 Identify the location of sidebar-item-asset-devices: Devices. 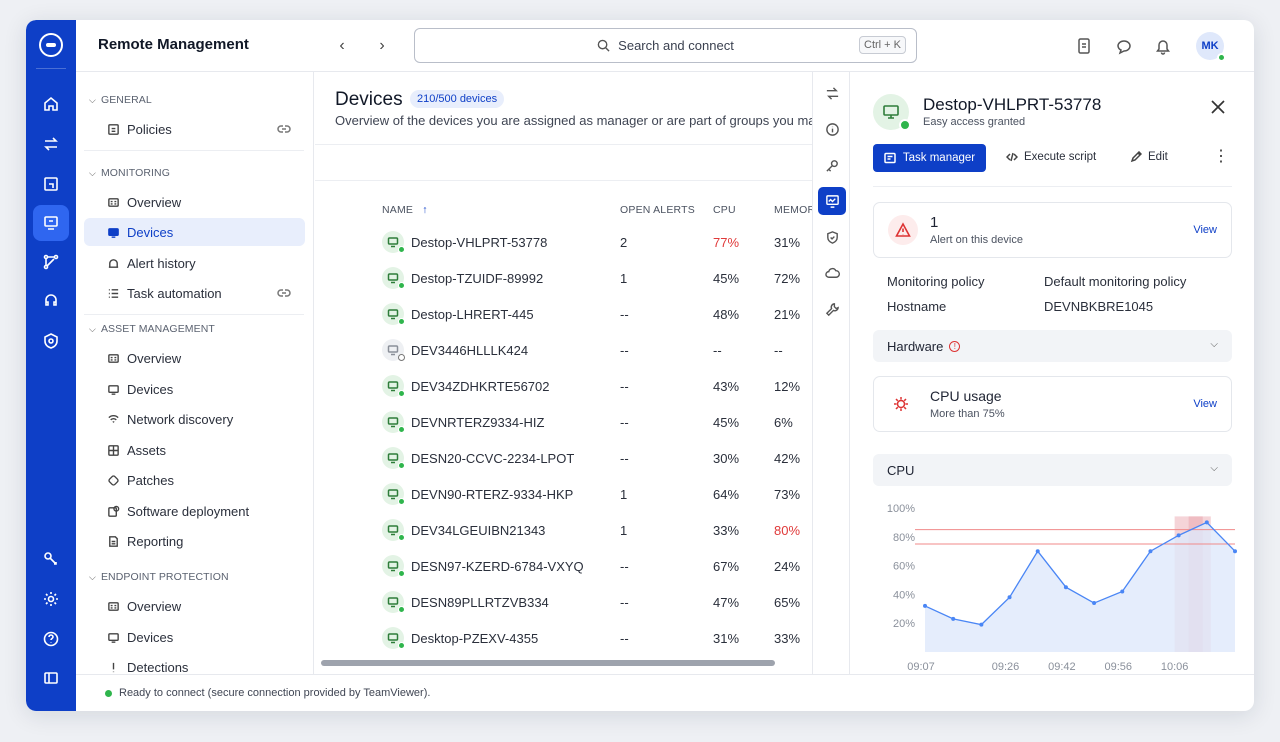
(194, 389).